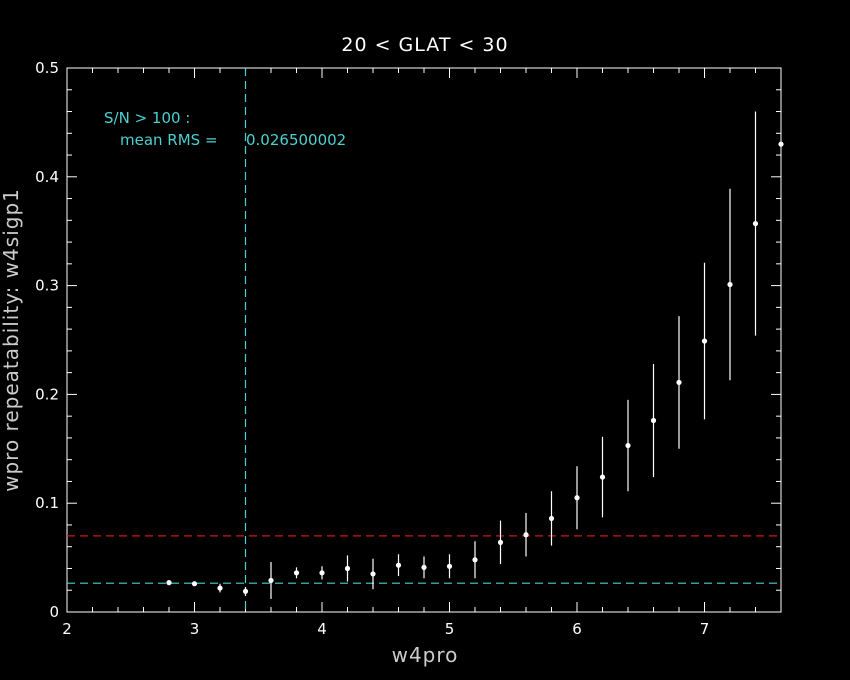  Describe the element at coordinates (296, 140) in the screenshot. I see `annotation-mean-rms-value: 0.026500002` at that location.